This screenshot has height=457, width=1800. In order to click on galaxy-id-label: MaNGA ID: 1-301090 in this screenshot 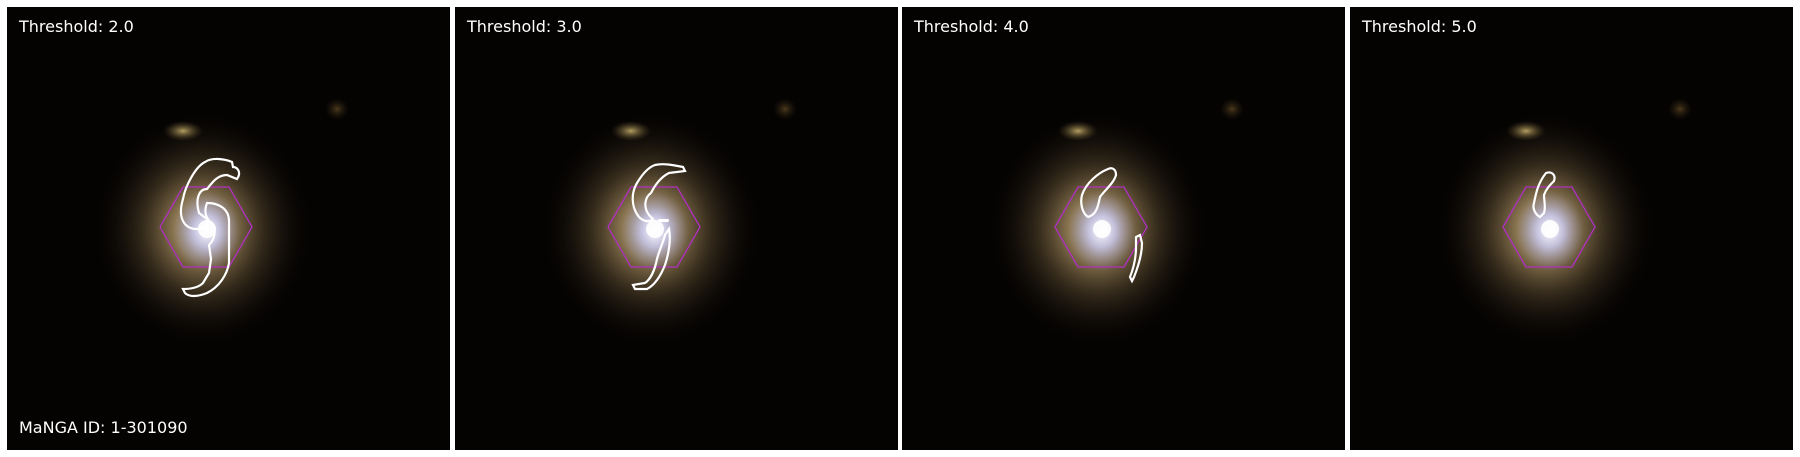, I will do `click(103, 427)`.